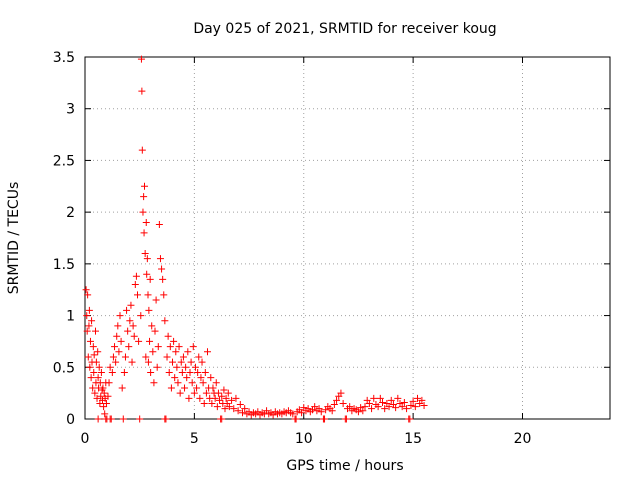  I want to click on x-tick-label: 5, so click(194, 439).